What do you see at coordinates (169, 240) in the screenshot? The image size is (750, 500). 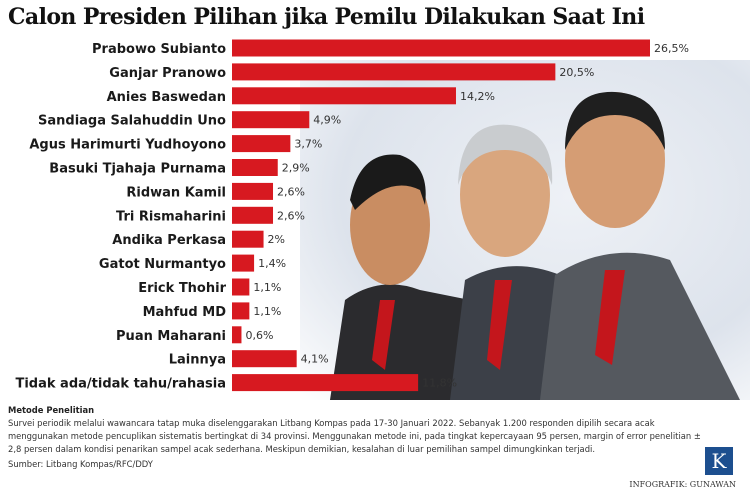 I see `category-label: Andika Perkasa` at bounding box center [169, 240].